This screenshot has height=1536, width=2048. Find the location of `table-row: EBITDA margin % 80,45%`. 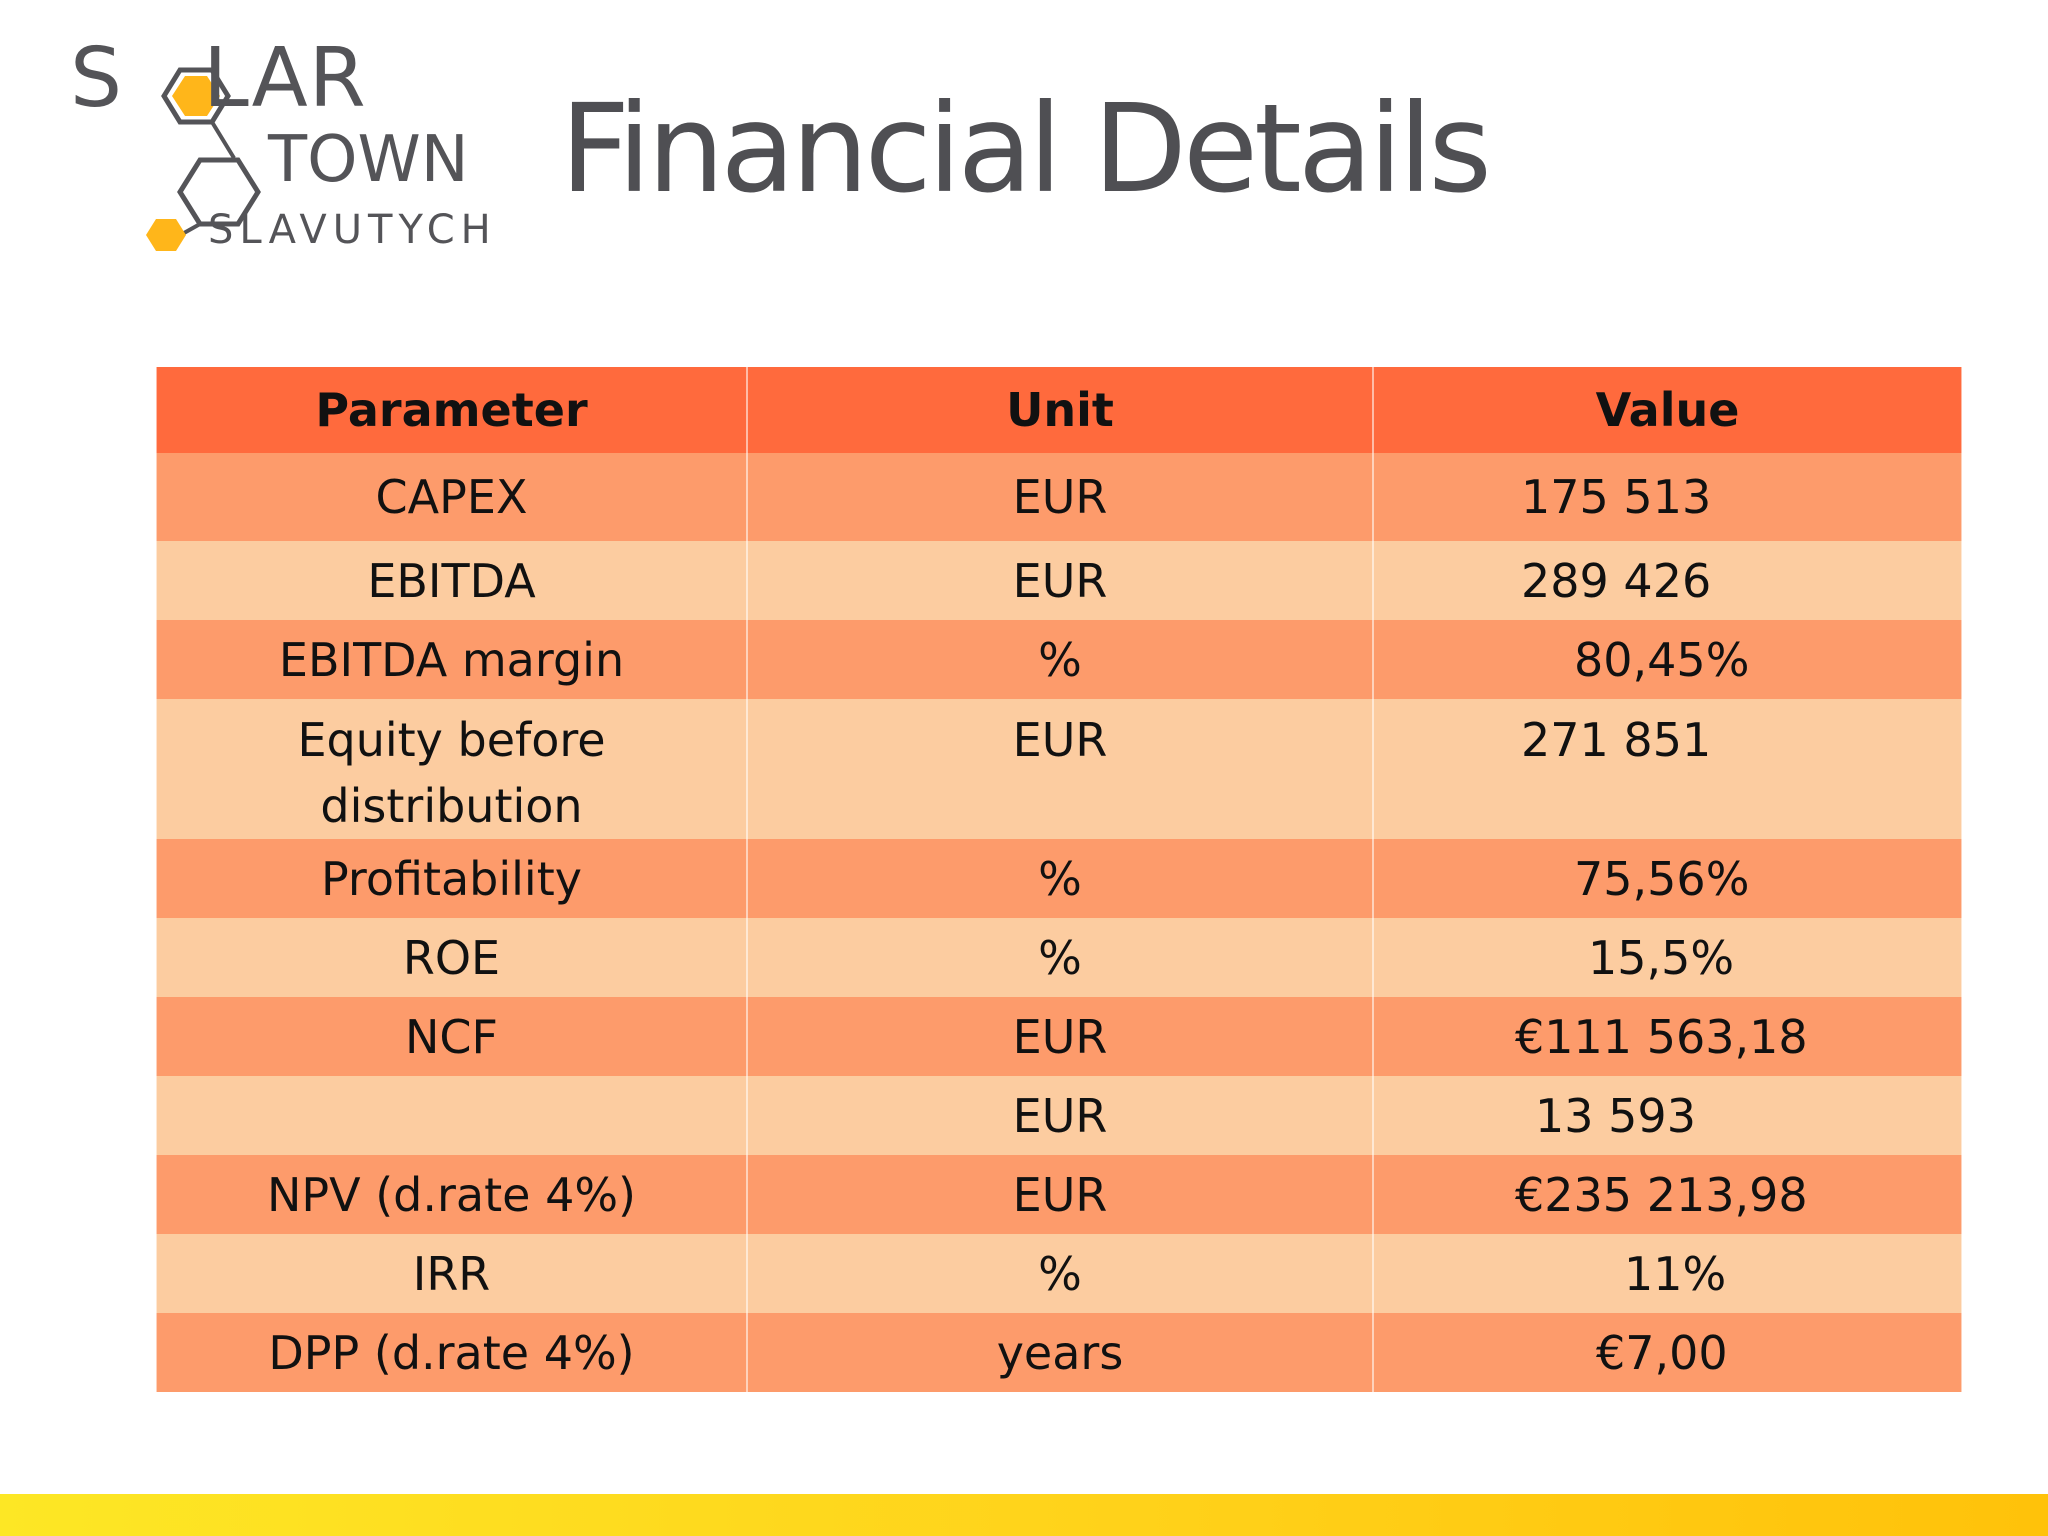

table-row: EBITDA margin % 80,45% is located at coordinates (1059, 659).